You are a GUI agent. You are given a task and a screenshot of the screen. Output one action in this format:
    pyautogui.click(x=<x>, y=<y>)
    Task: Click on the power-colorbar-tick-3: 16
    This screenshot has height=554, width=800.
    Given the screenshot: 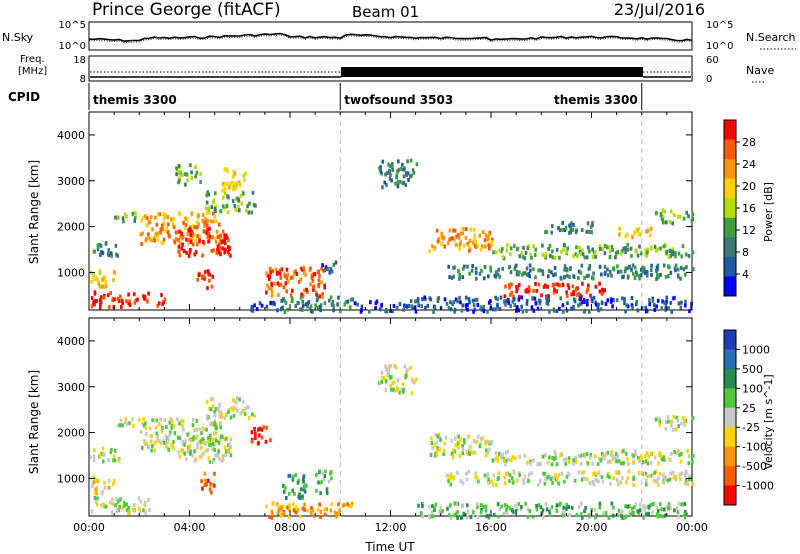 What is the action you would take?
    pyautogui.click(x=749, y=208)
    